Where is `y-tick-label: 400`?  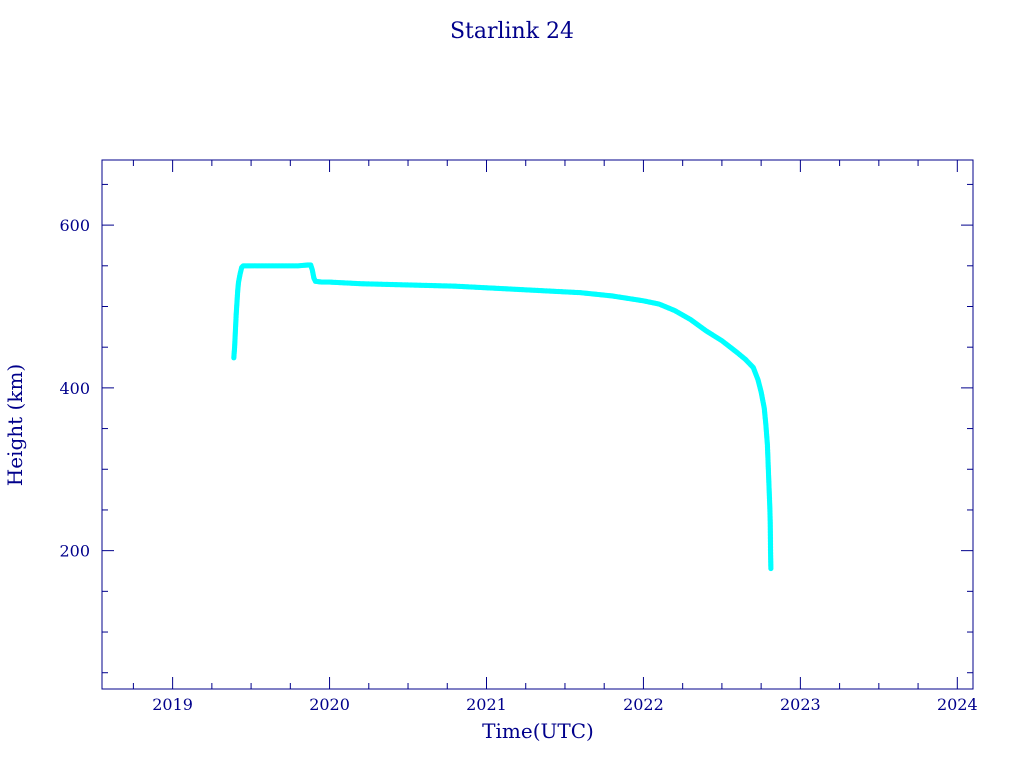 y-tick-label: 400 is located at coordinates (74, 388).